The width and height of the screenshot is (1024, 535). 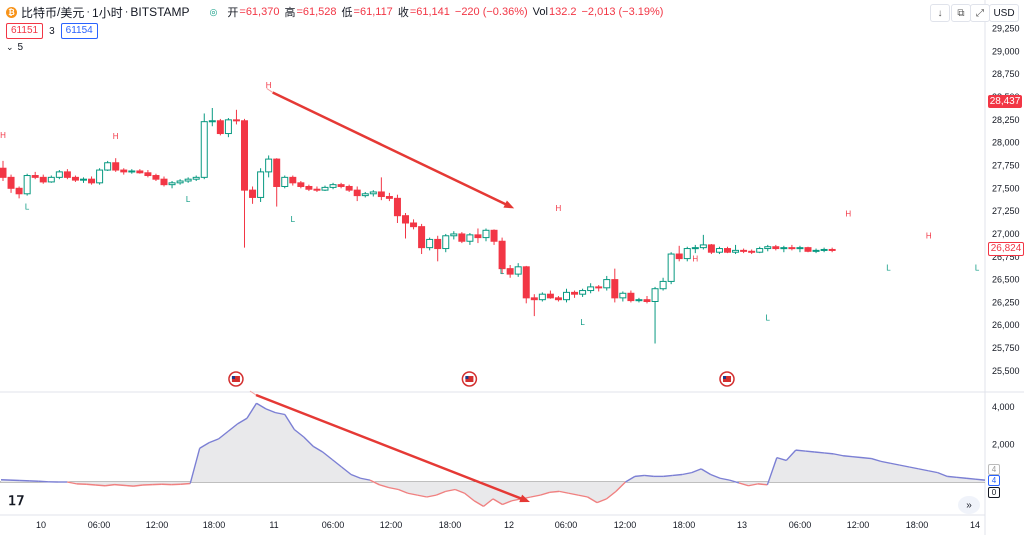 What do you see at coordinates (10, 47) in the screenshot?
I see `chevron-down-icon: ⌄` at bounding box center [10, 47].